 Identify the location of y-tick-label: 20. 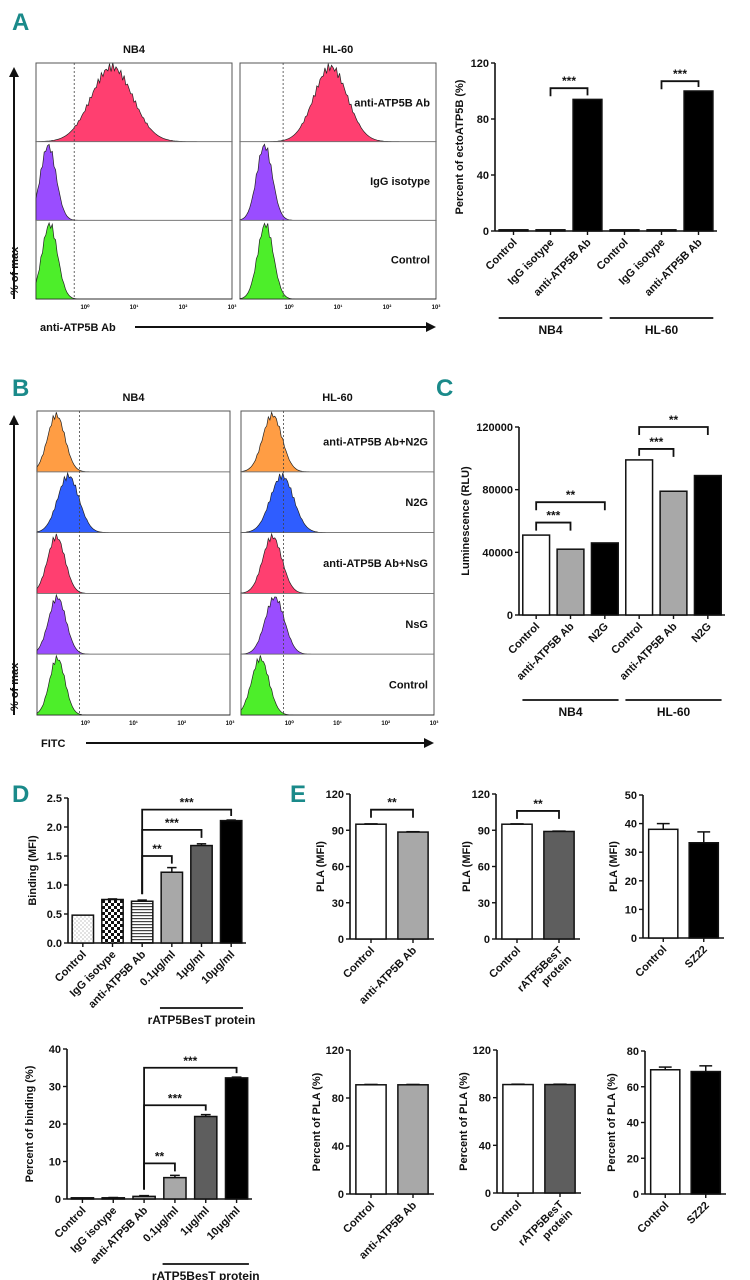
(55, 1125).